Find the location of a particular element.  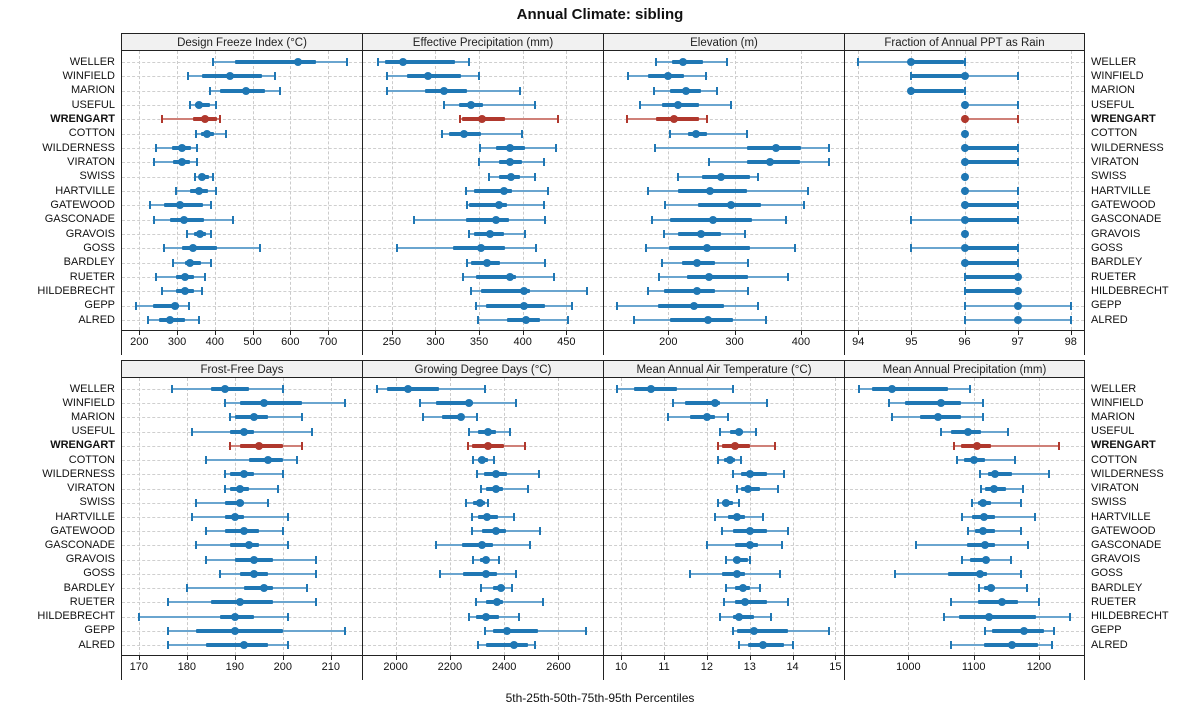

station-label-swiss: SWISS is located at coordinates (1109, 502).